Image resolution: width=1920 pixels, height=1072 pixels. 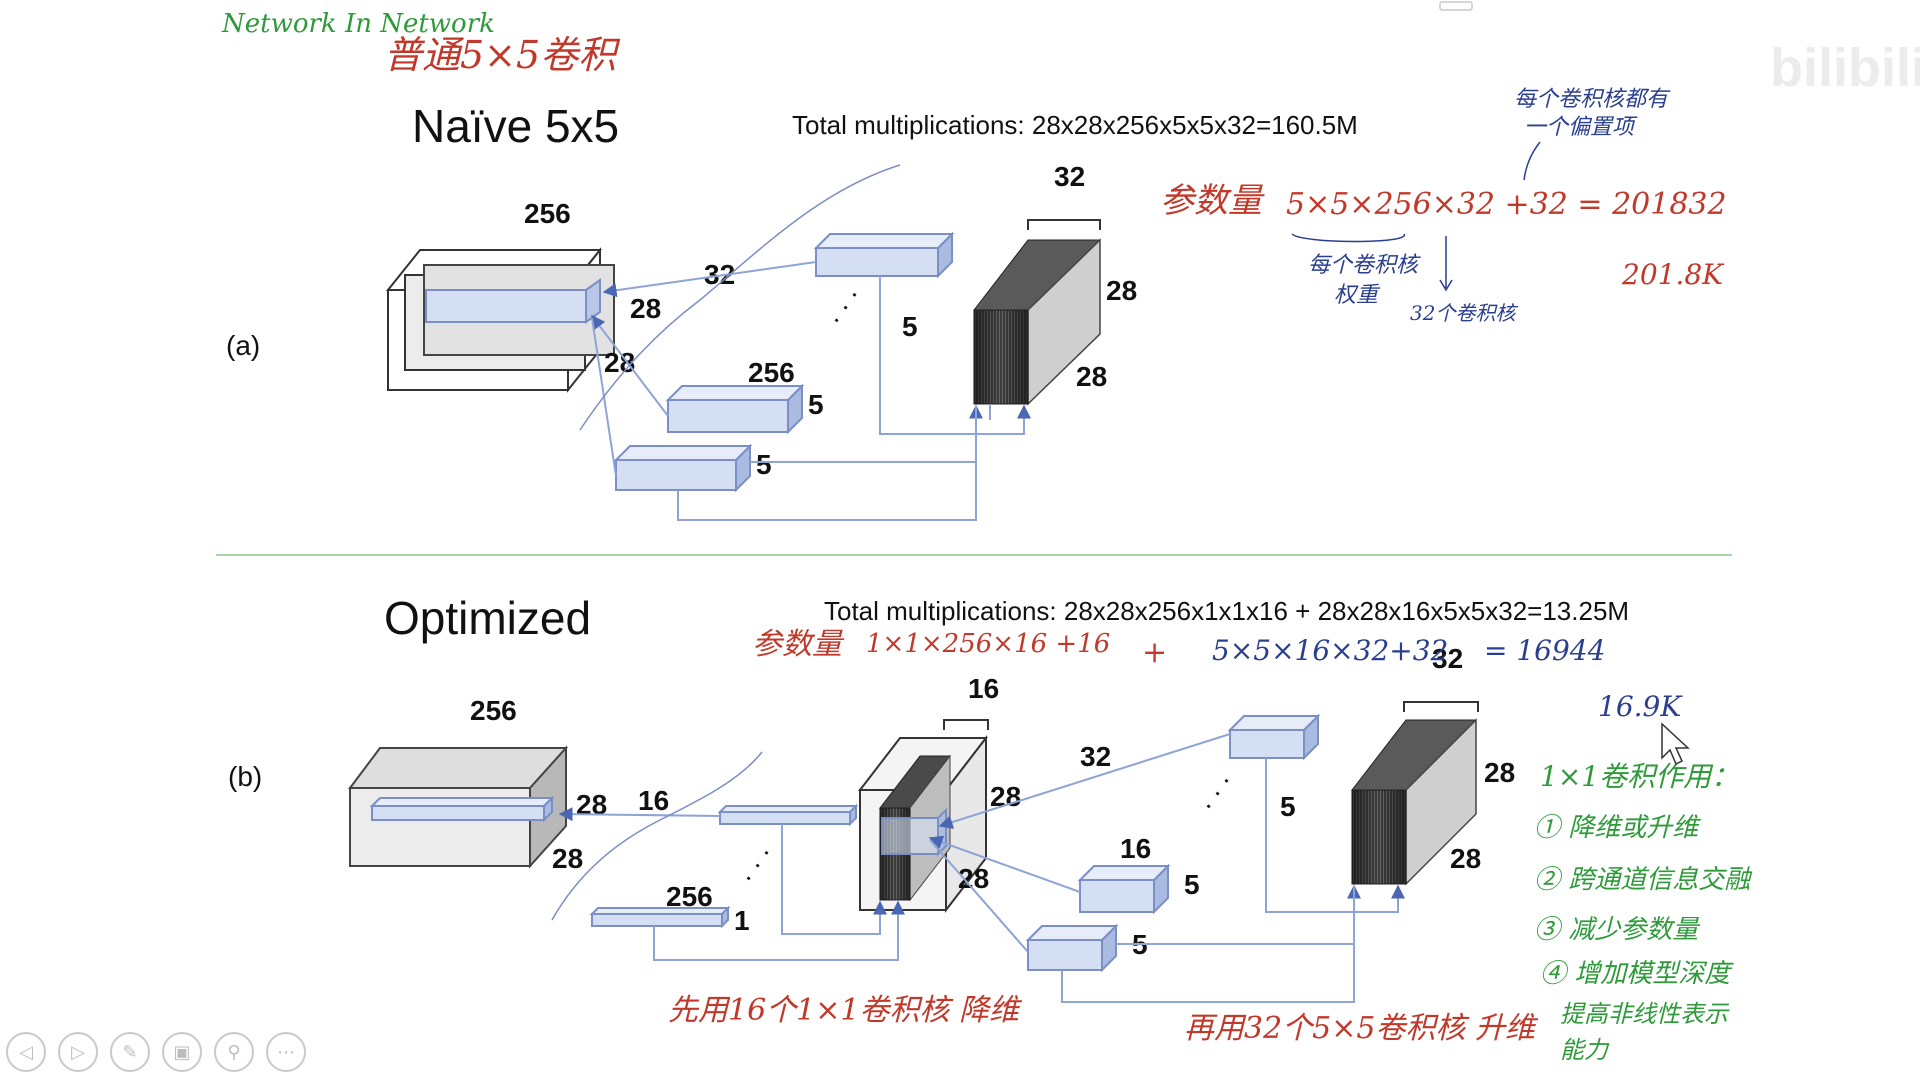 I want to click on pen-icon: ✎, so click(x=130, y=1052).